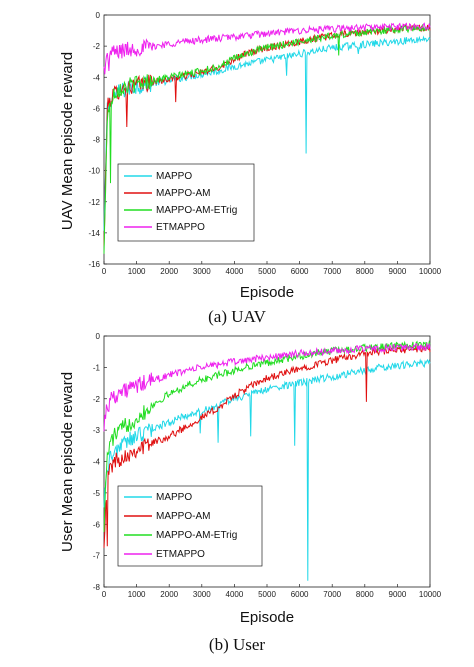 The height and width of the screenshot is (667, 474). What do you see at coordinates (97, 587) in the screenshot?
I see `user-y-tick-label: -8` at bounding box center [97, 587].